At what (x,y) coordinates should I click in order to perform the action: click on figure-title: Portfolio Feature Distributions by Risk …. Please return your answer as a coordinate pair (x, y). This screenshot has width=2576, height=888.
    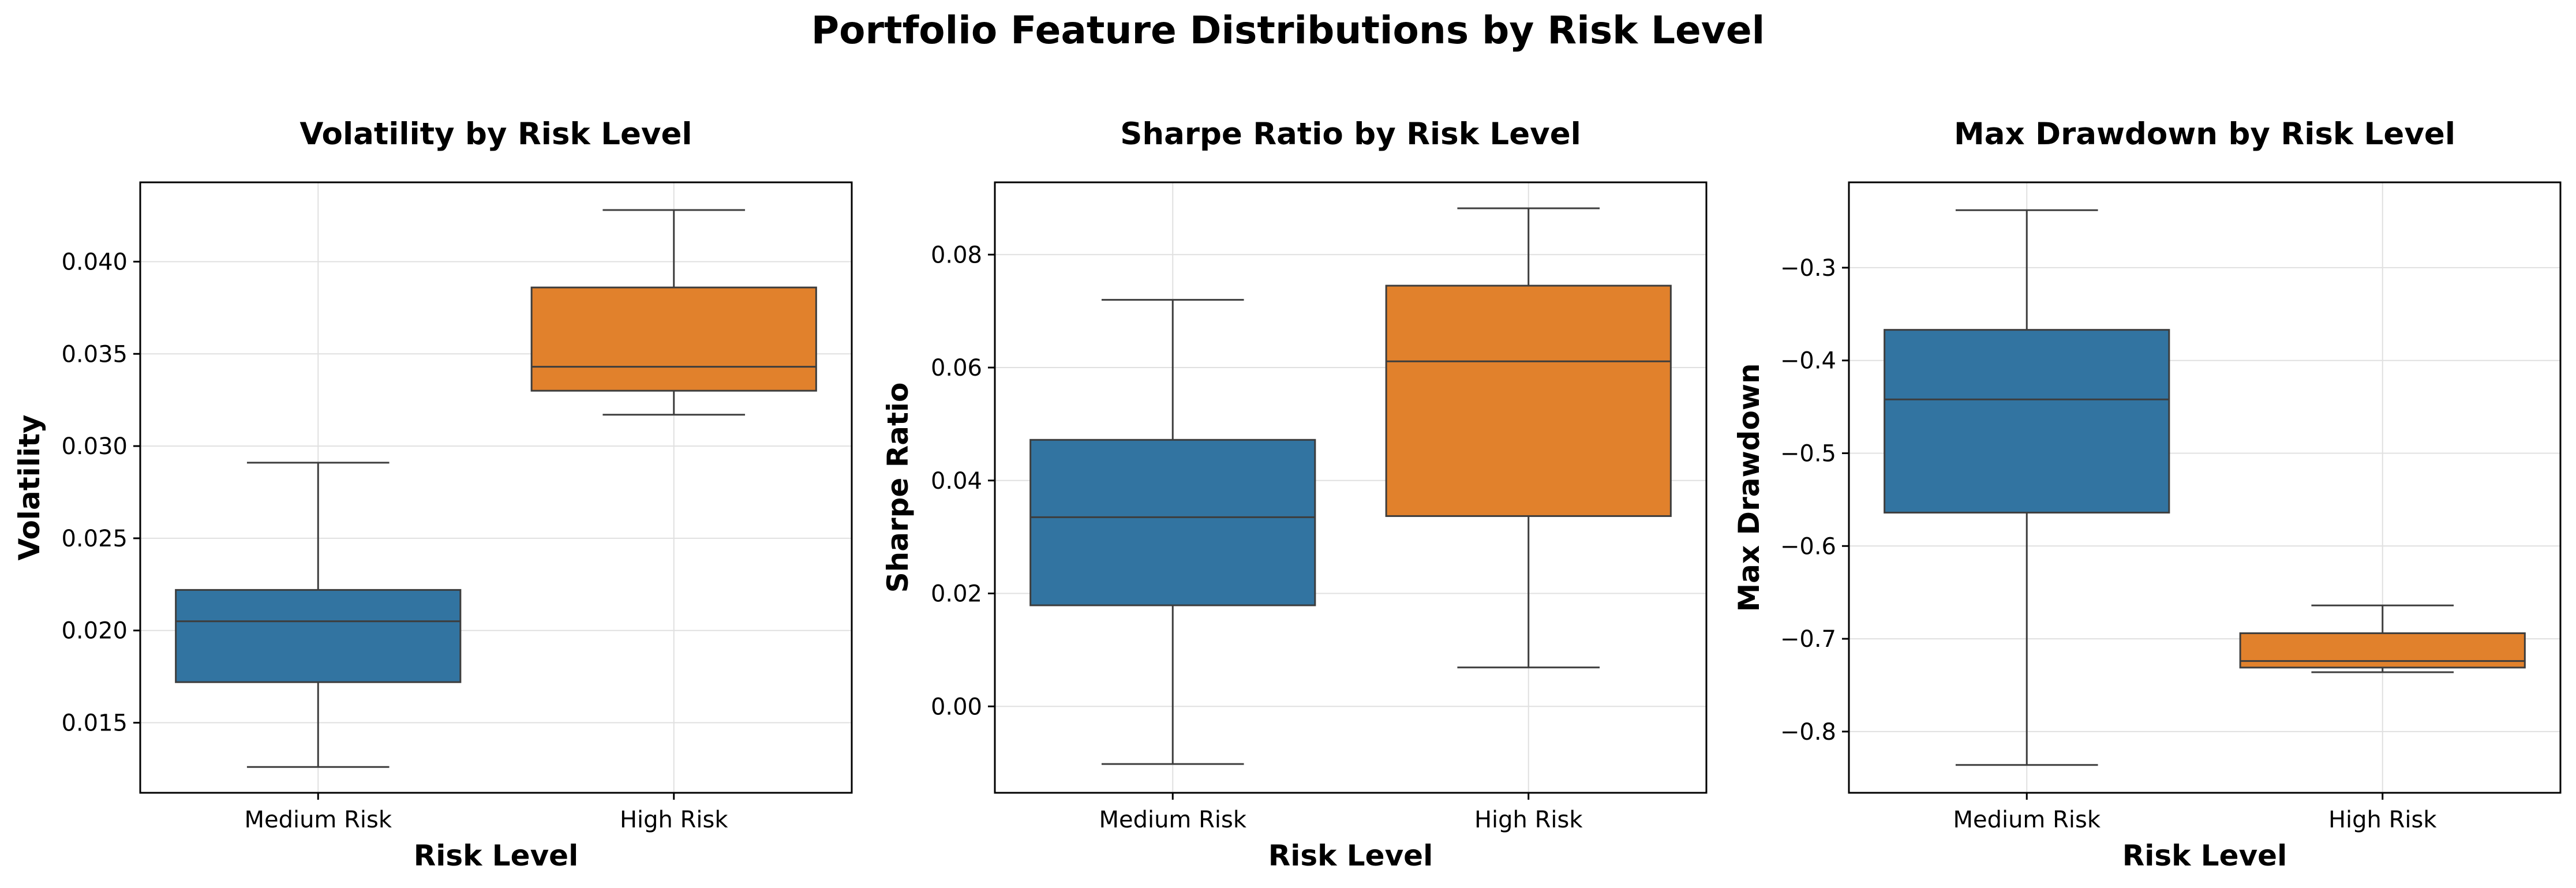
    Looking at the image, I should click on (1288, 30).